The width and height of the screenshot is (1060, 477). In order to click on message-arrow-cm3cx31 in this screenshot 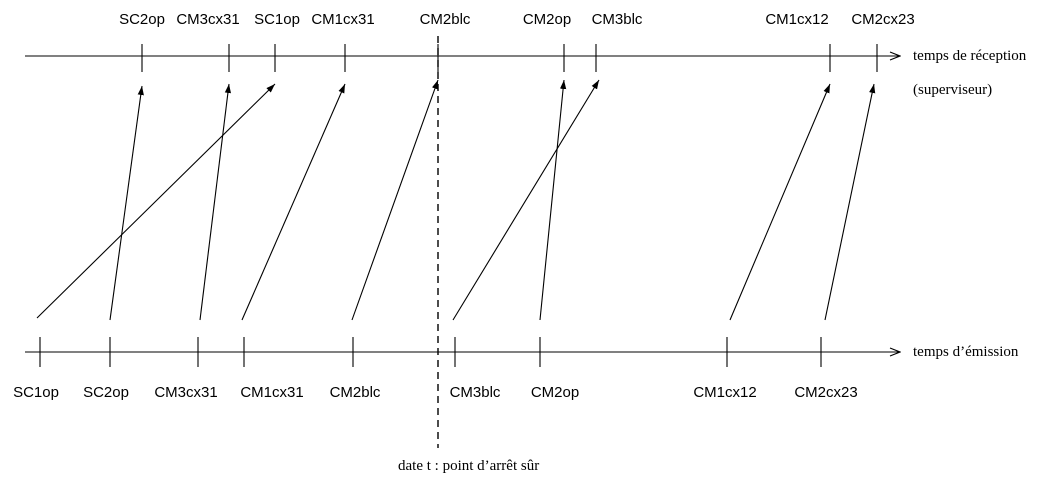, I will do `click(215, 202)`.